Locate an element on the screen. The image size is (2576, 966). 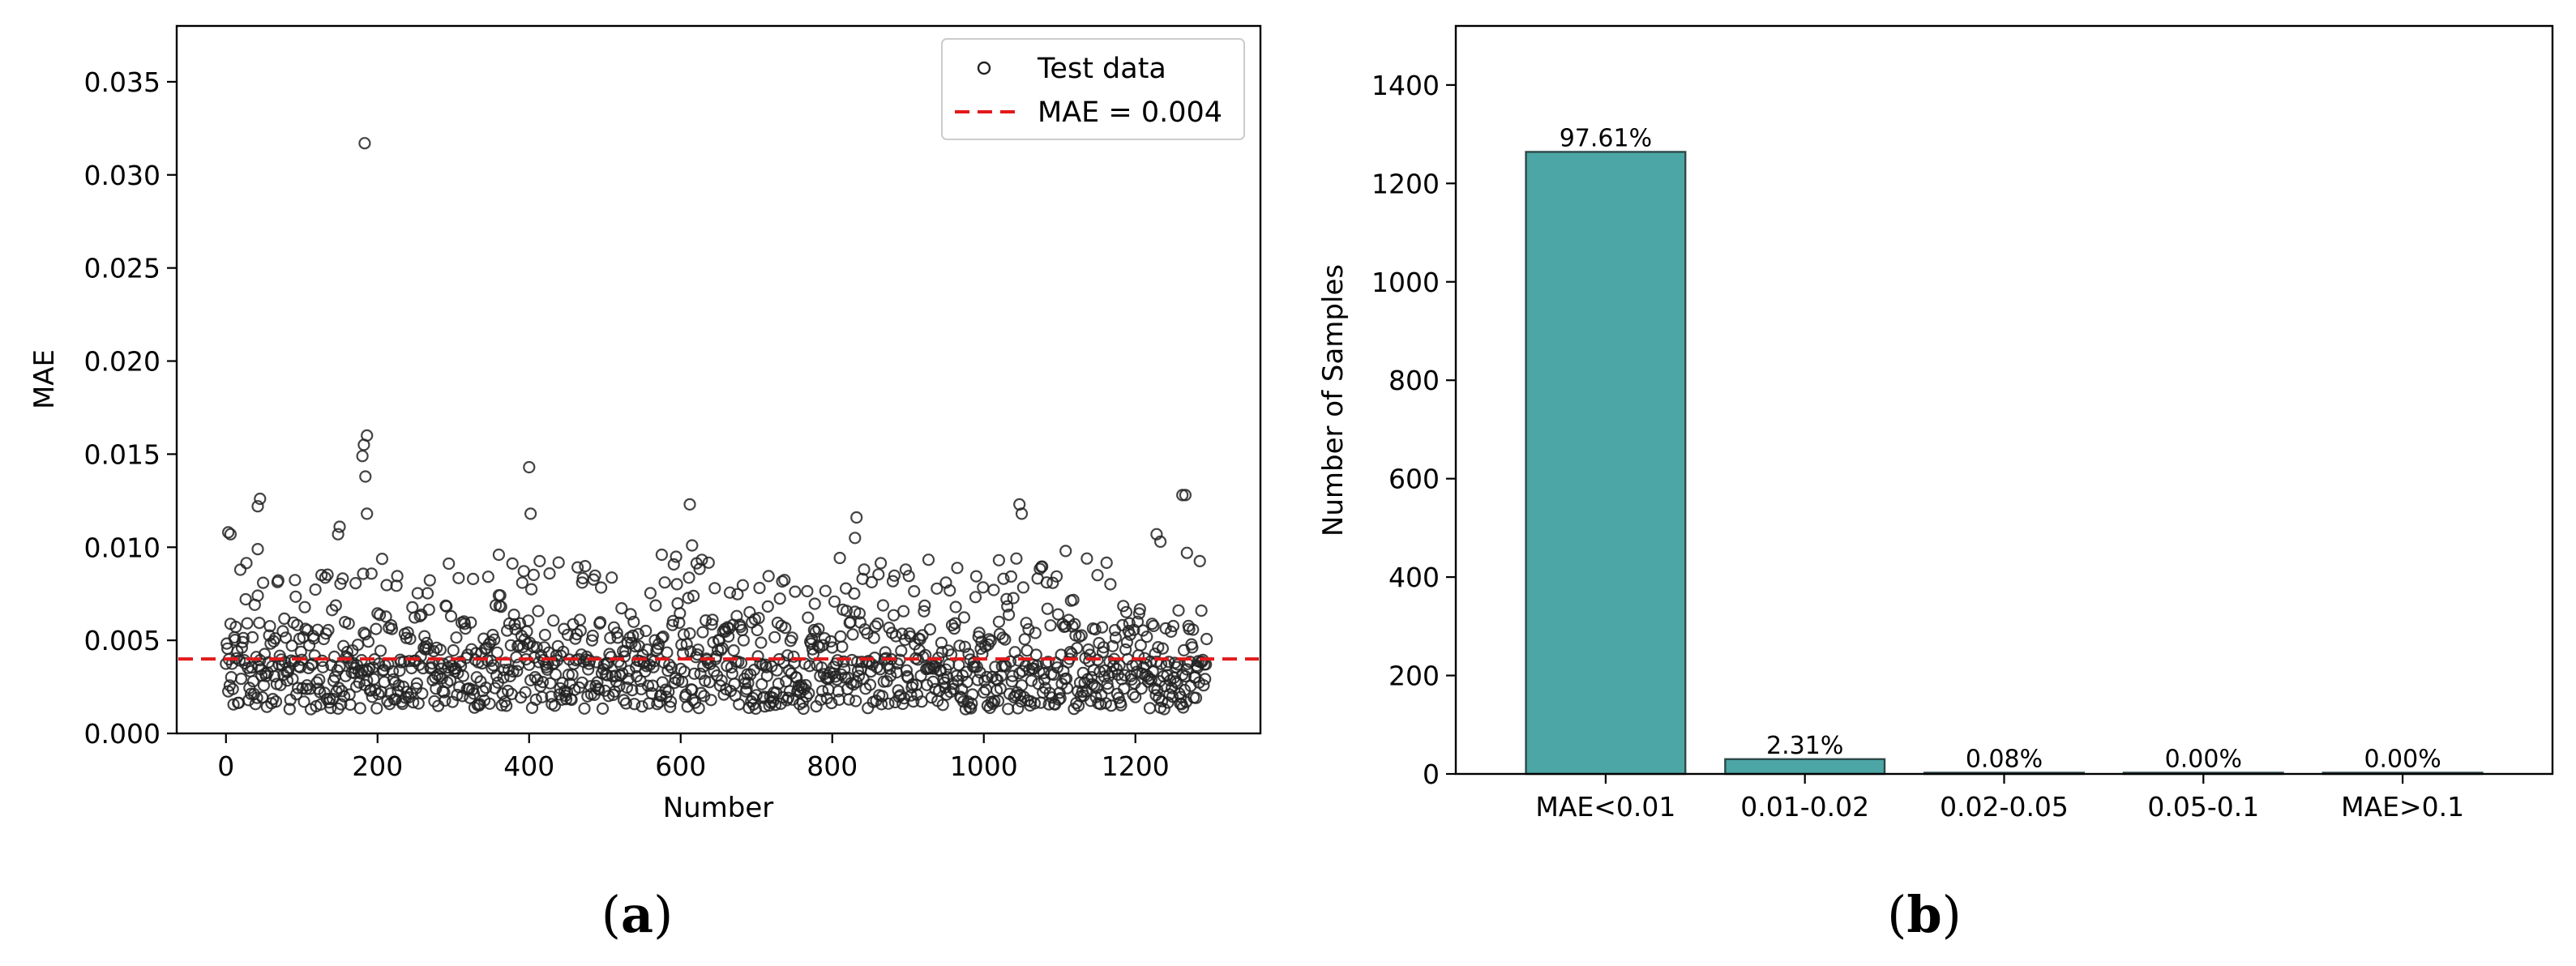
bar-data-label: 97.61% is located at coordinates (1606, 138).